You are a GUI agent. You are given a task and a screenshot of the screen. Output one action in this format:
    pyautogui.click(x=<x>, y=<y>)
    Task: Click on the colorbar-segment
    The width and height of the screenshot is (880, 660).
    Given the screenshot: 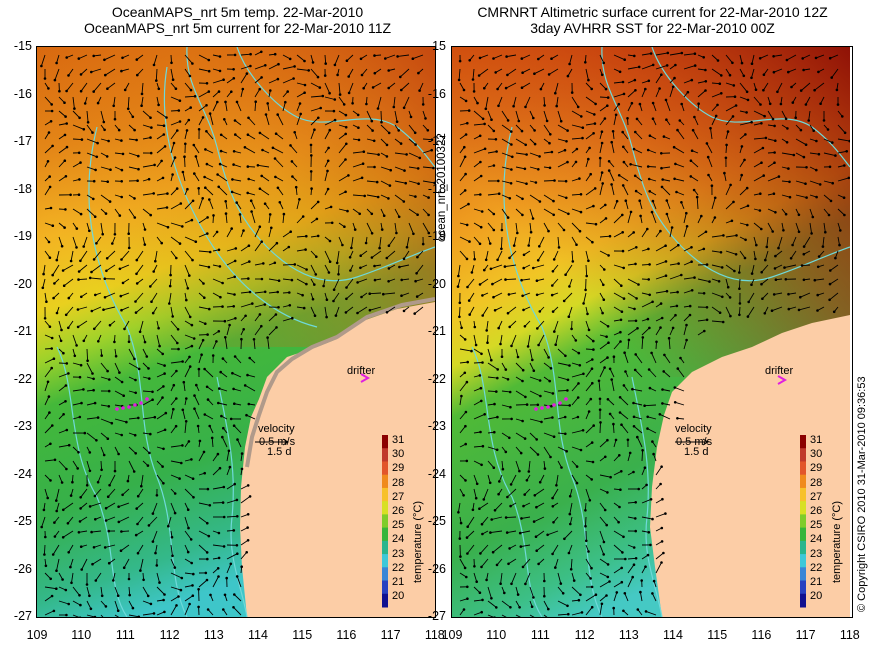 What is the action you would take?
    pyautogui.click(x=385, y=508)
    